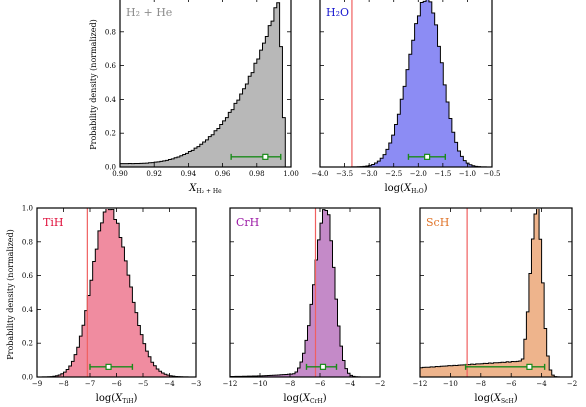 This screenshot has width=586, height=407. I want to click on xtick-label-h2o-5: −1.5, so click(442, 174).